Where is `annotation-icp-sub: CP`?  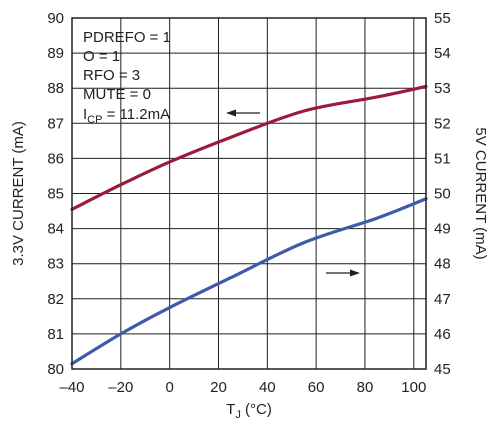
annotation-icp-sub: CP is located at coordinates (94, 120).